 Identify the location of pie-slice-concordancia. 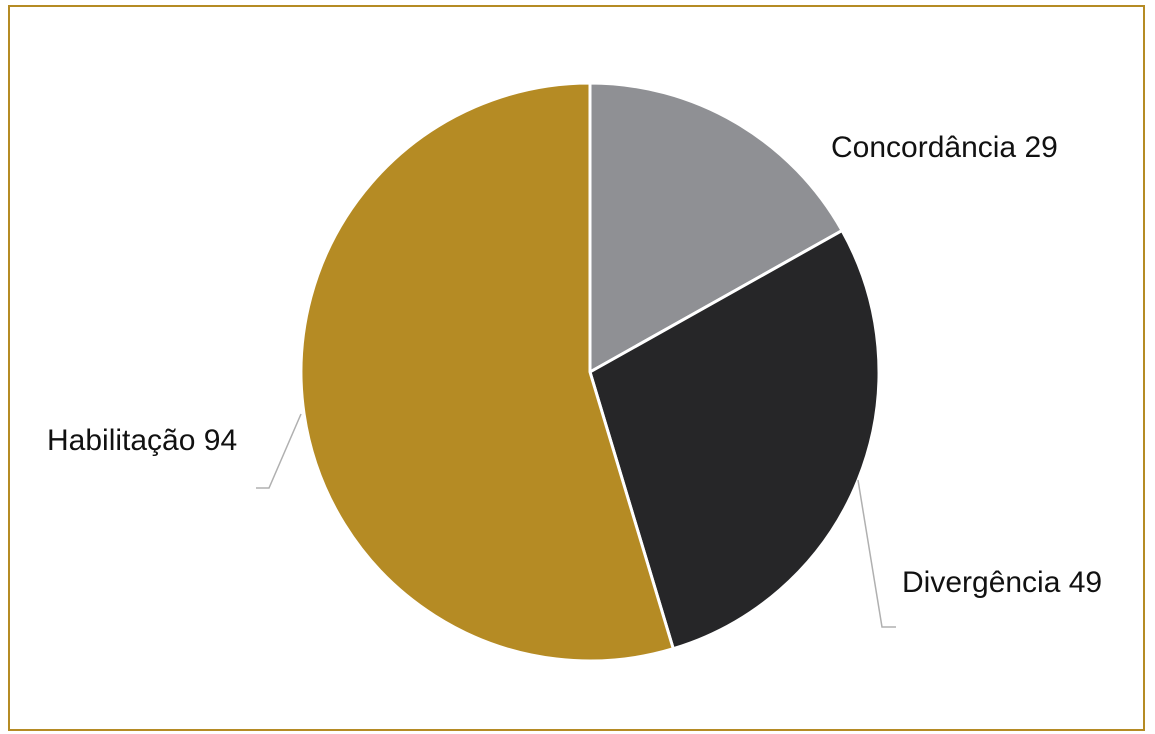
(716, 227).